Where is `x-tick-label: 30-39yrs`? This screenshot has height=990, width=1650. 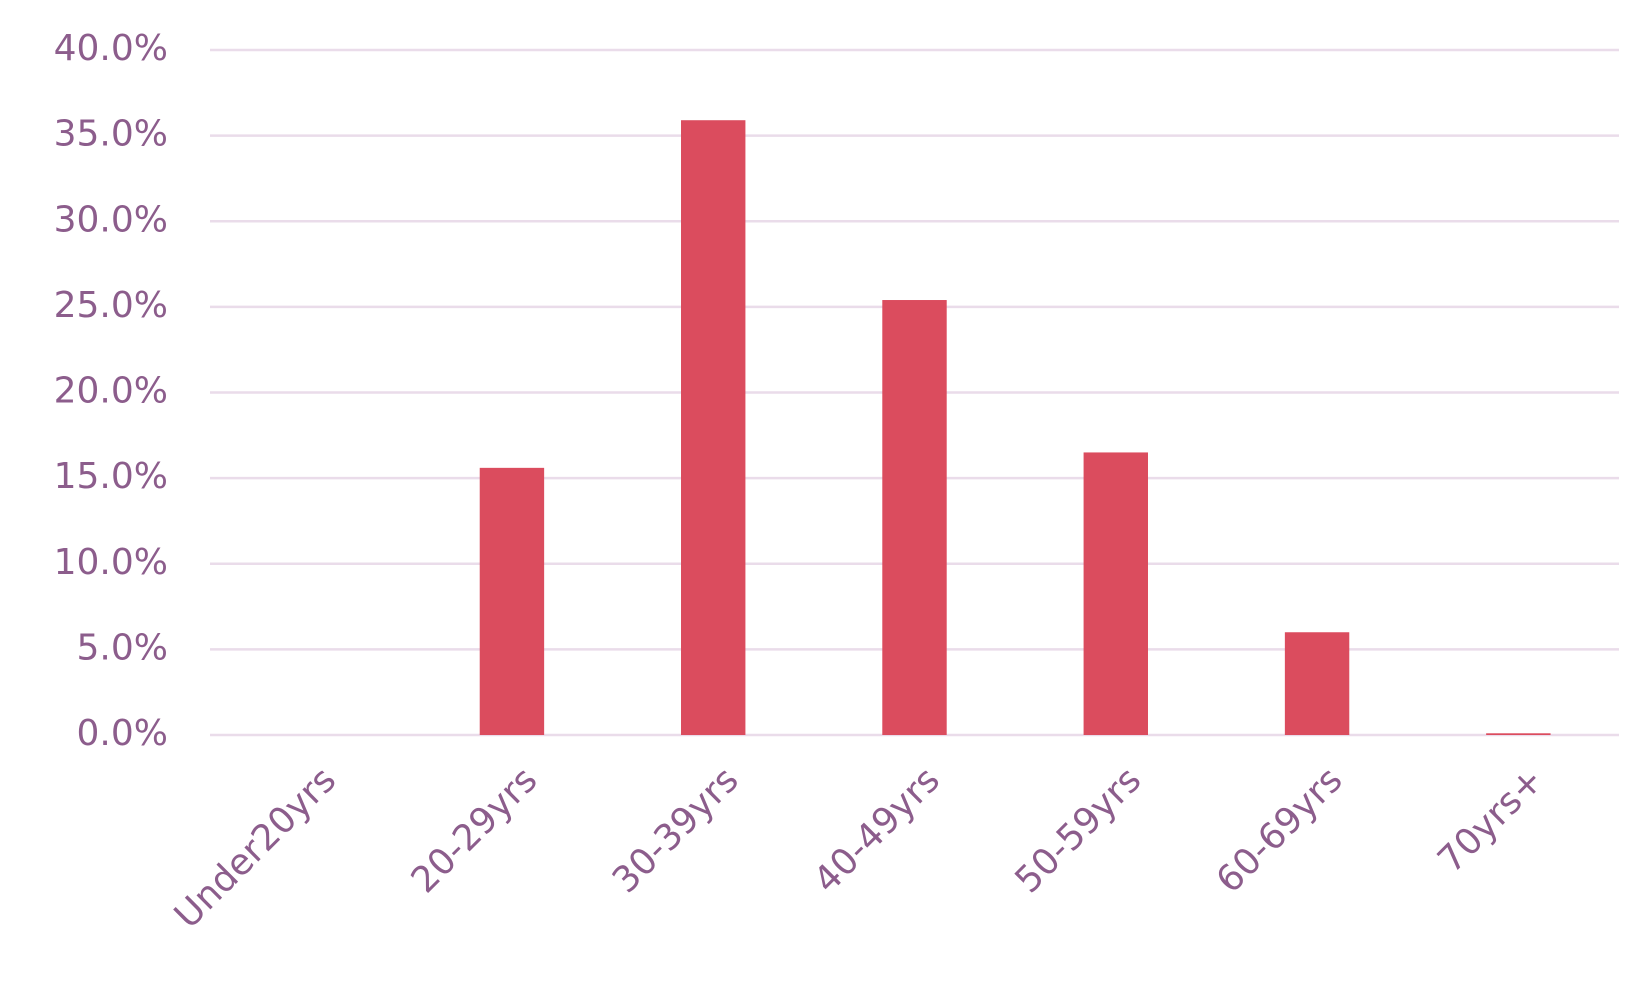 x-tick-label: 30-39yrs is located at coordinates (676, 830).